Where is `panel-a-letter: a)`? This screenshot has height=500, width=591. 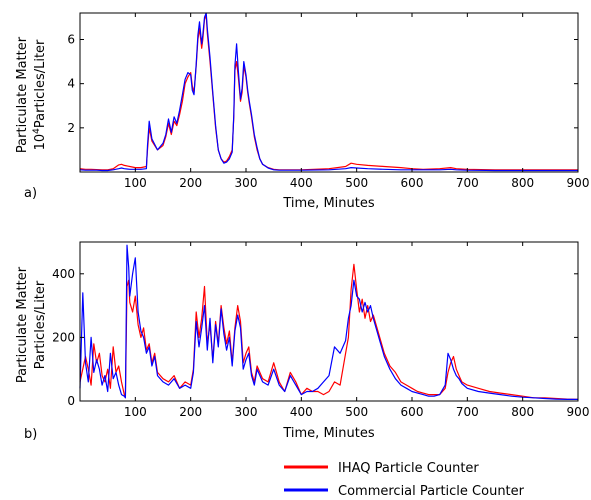
panel-a-letter: a) is located at coordinates (30, 193).